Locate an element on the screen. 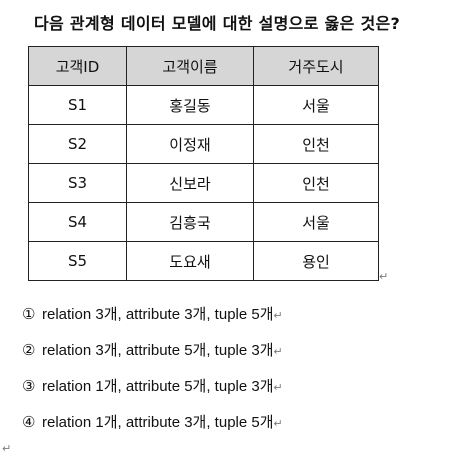 Image resolution: width=467 pixels, height=456 pixels. table-cell: S3 is located at coordinates (77, 183).